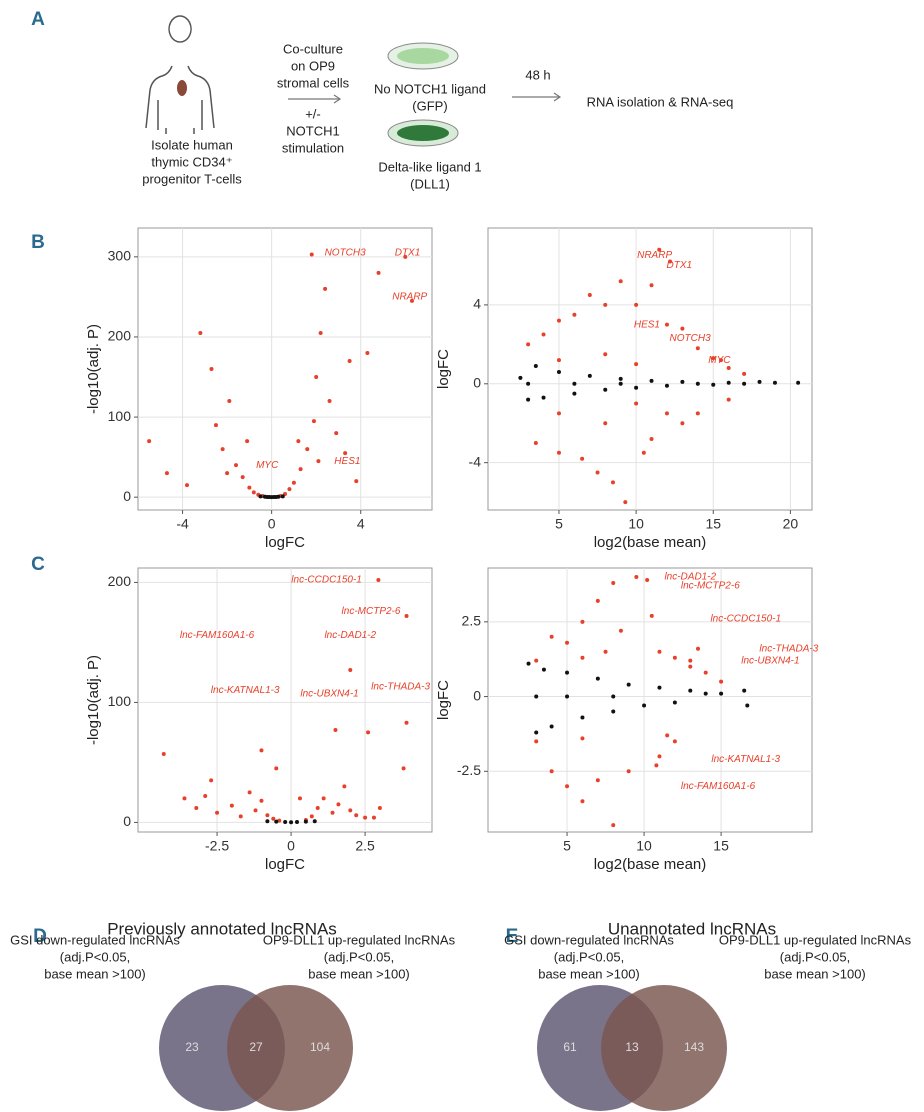  Describe the element at coordinates (120, 416) in the screenshot. I see `y-tick-label: 100` at that location.